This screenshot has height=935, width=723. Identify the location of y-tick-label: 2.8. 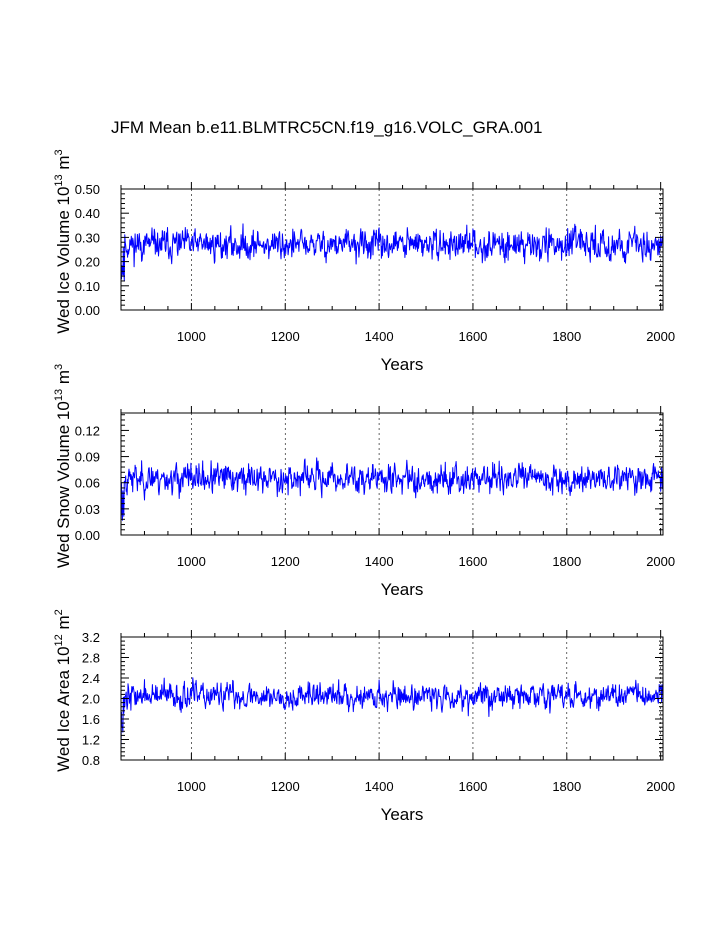
(91, 658).